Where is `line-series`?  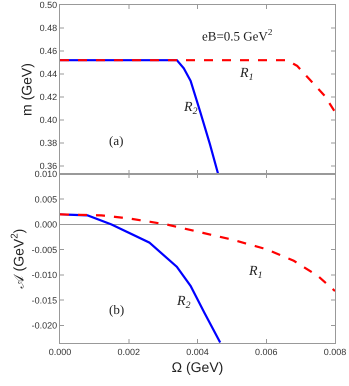
line-series is located at coordinates (197, 86).